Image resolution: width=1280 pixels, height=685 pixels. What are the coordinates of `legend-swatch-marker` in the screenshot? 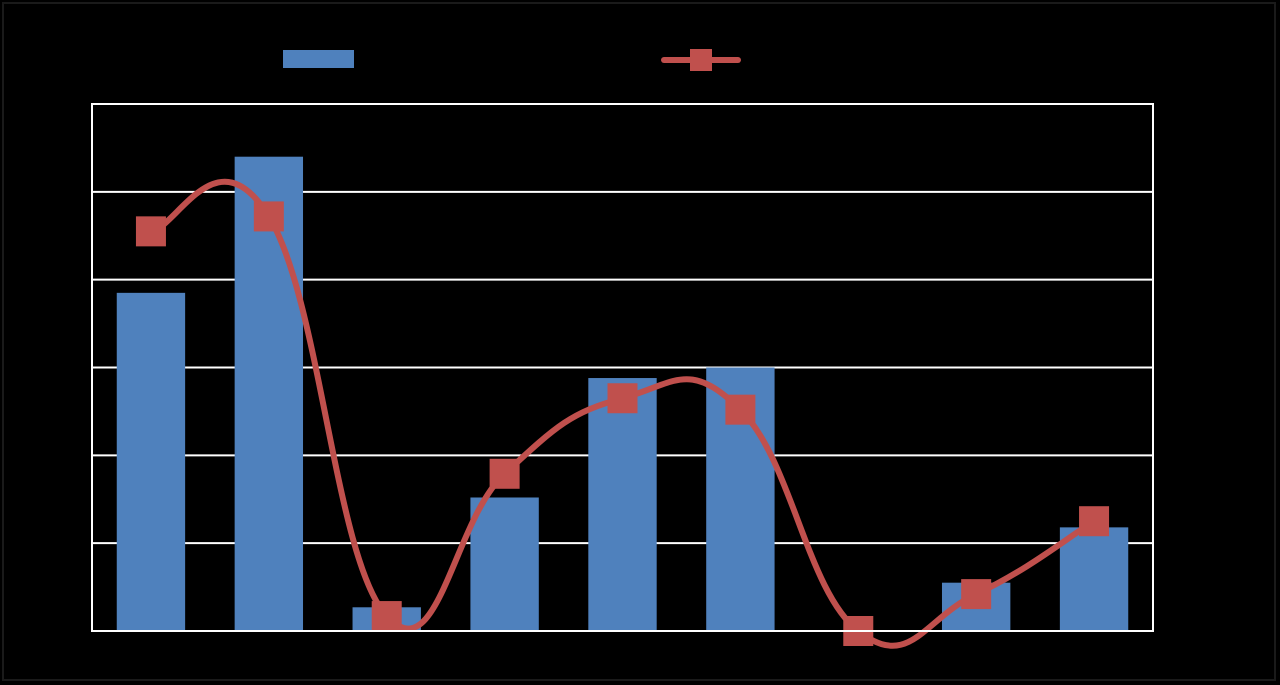 It's located at (701, 60).